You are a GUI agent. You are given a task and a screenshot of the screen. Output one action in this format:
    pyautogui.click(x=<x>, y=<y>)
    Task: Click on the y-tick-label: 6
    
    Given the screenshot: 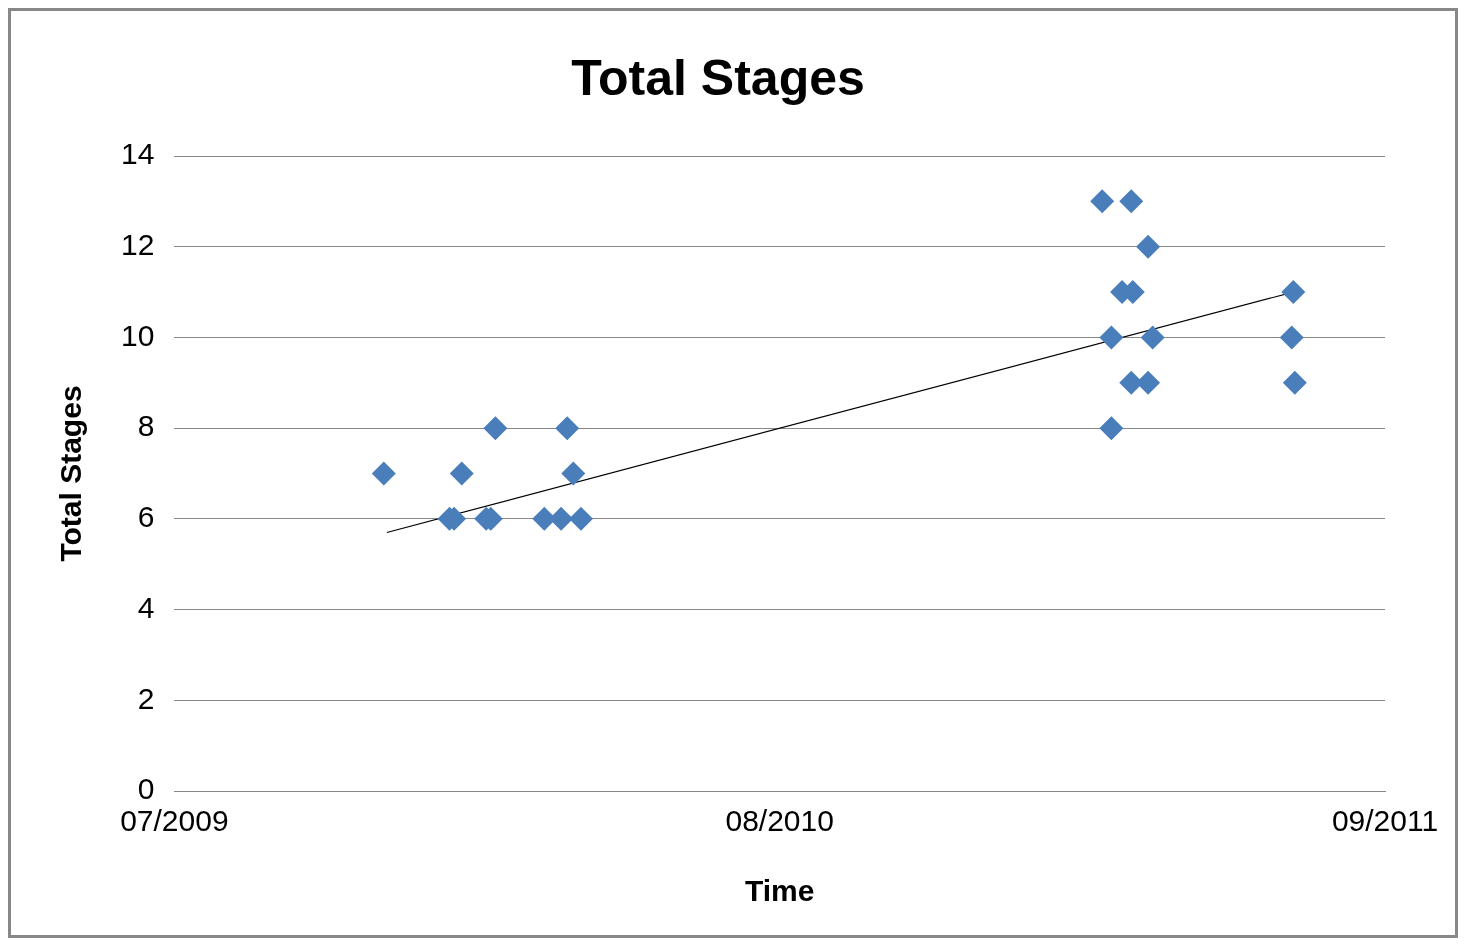 What is the action you would take?
    pyautogui.click(x=146, y=517)
    